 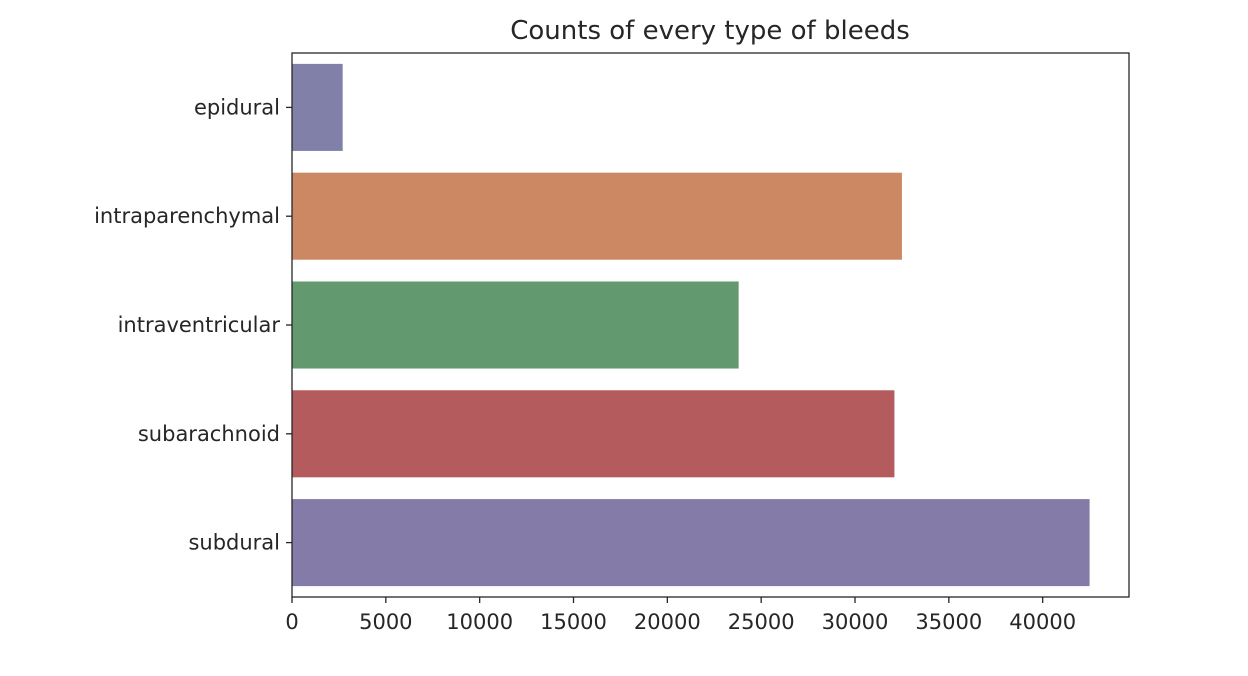 What do you see at coordinates (187, 216) in the screenshot?
I see `y-tick-label: intraparenchymal` at bounding box center [187, 216].